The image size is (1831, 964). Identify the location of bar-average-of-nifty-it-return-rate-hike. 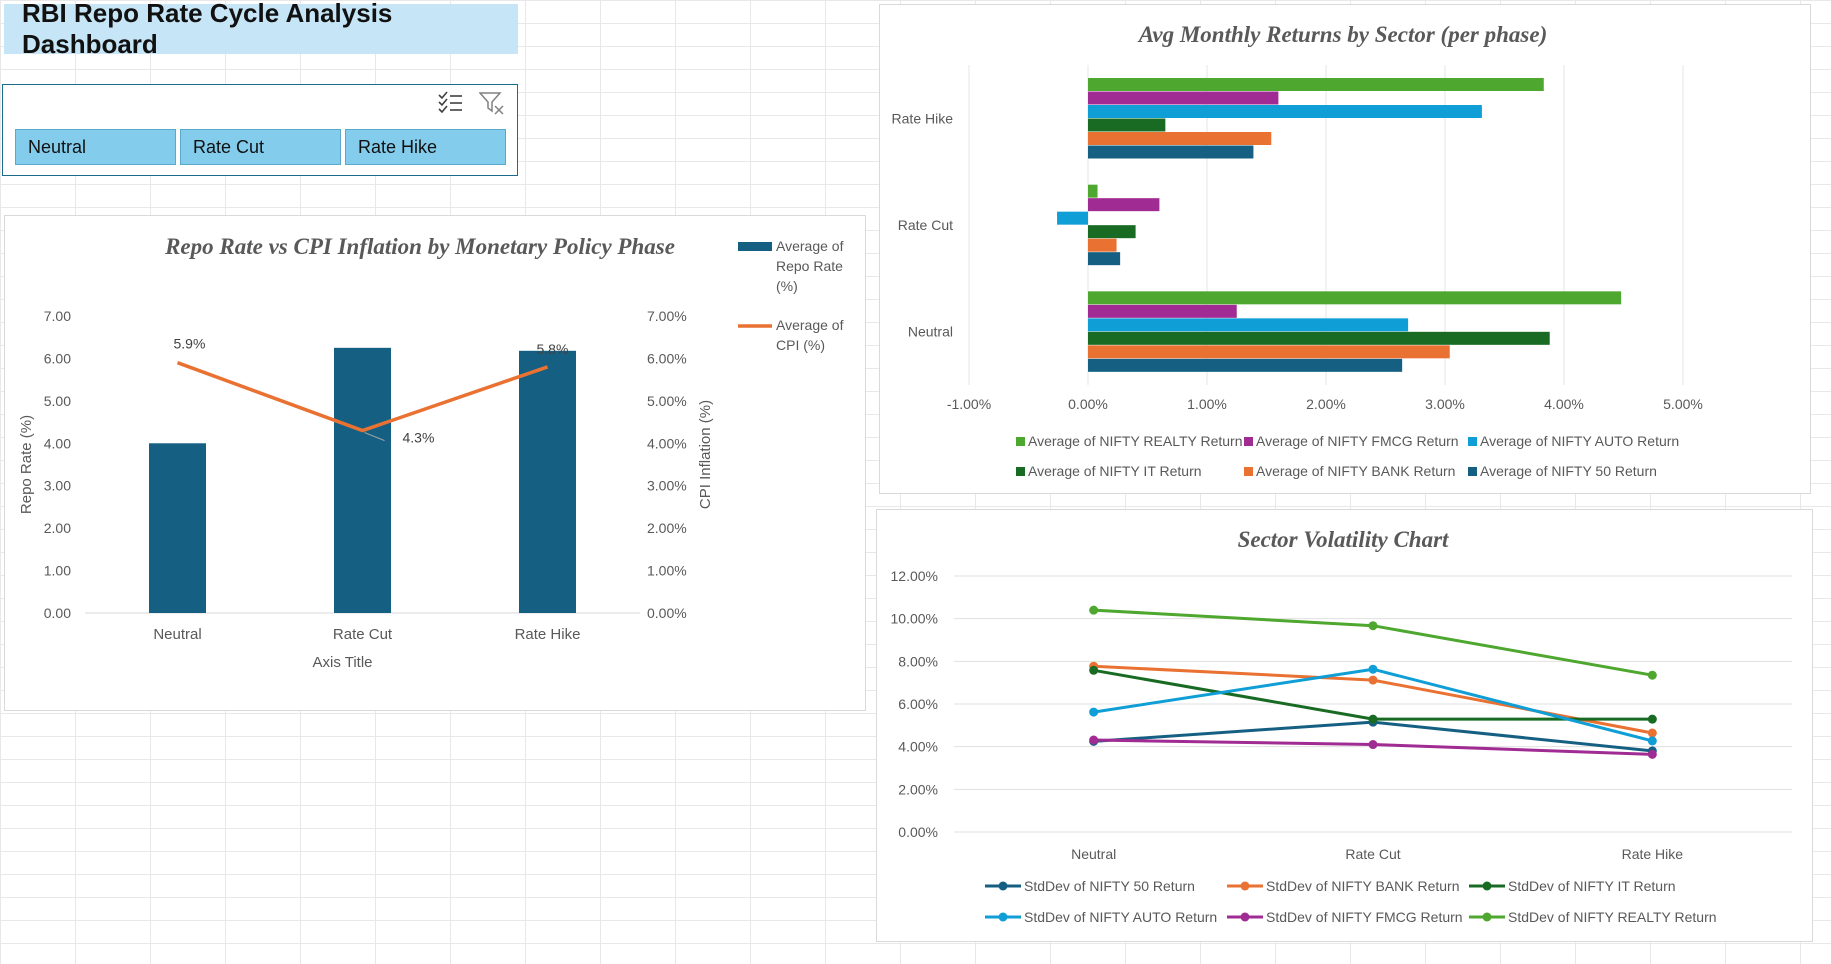
(1127, 125).